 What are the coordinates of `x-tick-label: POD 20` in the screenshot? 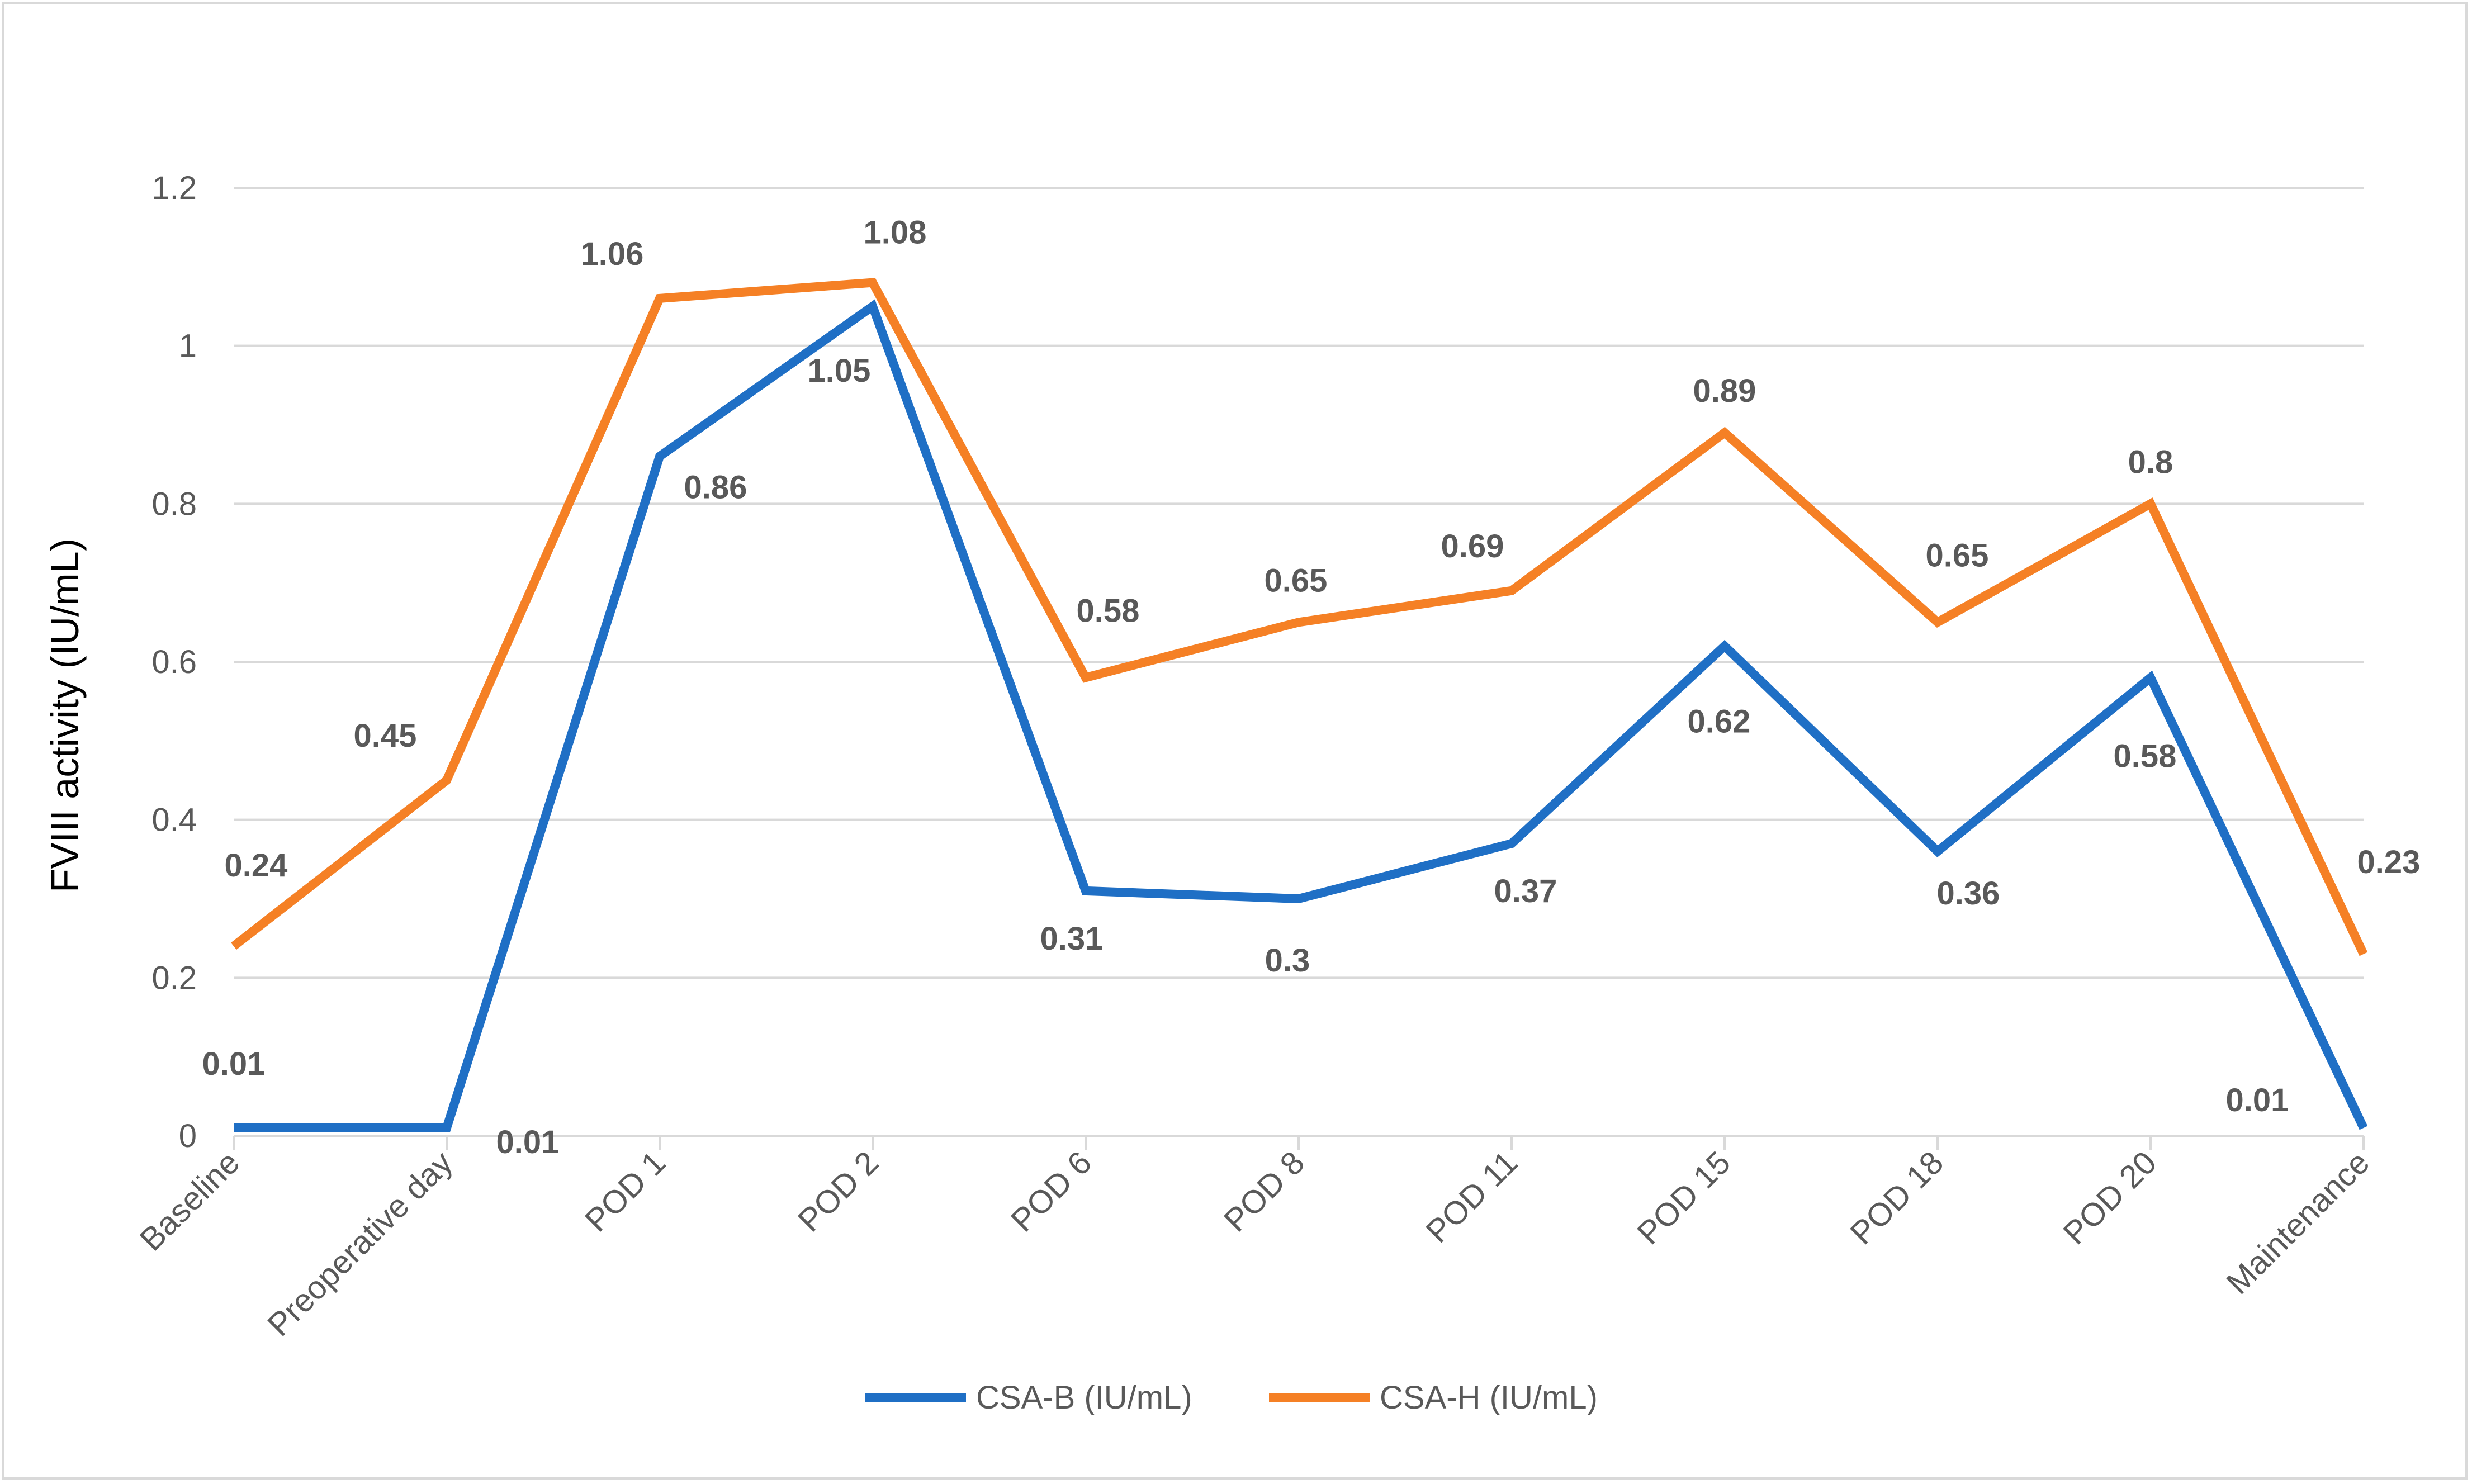 It's located at (2109, 1197).